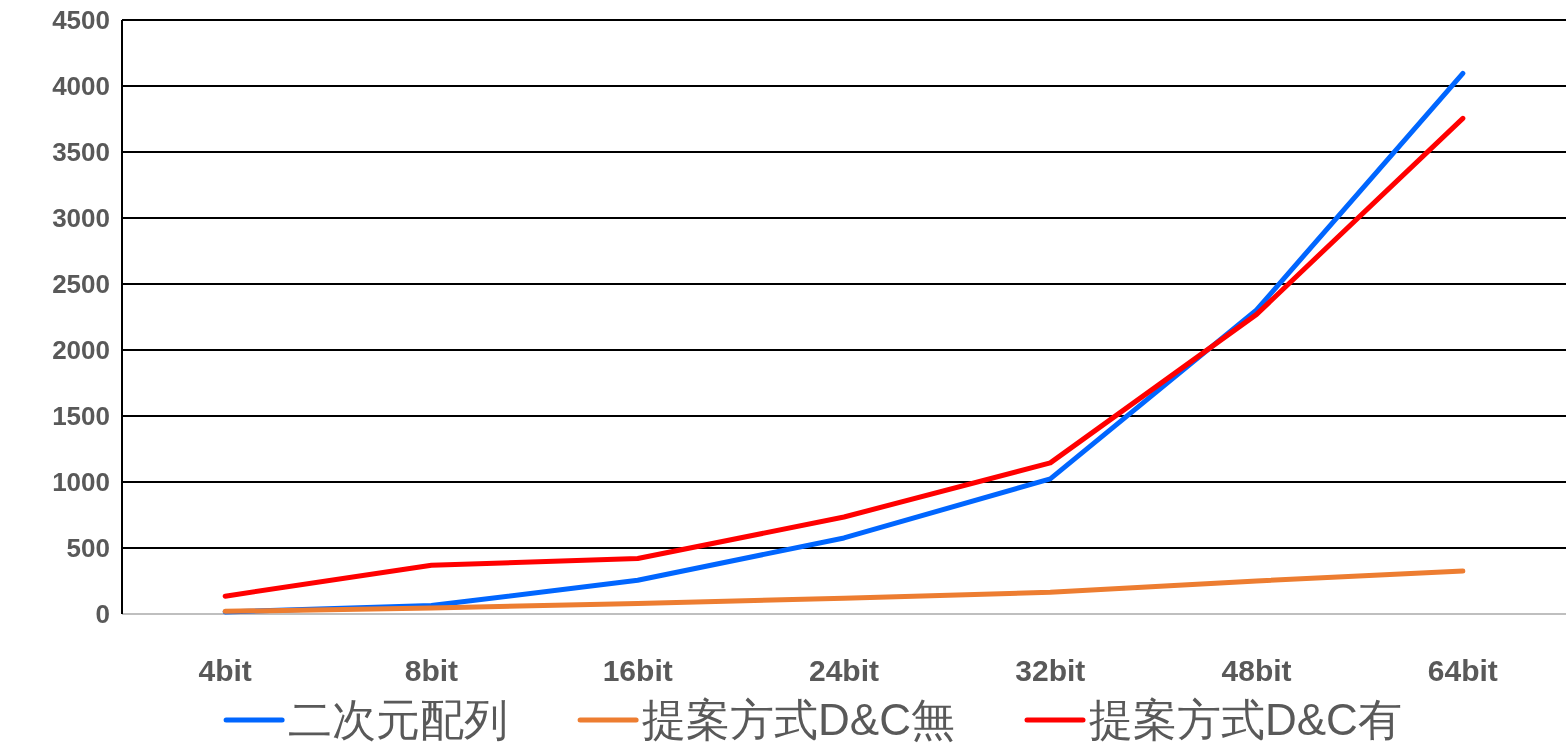  What do you see at coordinates (431, 670) in the screenshot?
I see `x-tick-label: 8bit` at bounding box center [431, 670].